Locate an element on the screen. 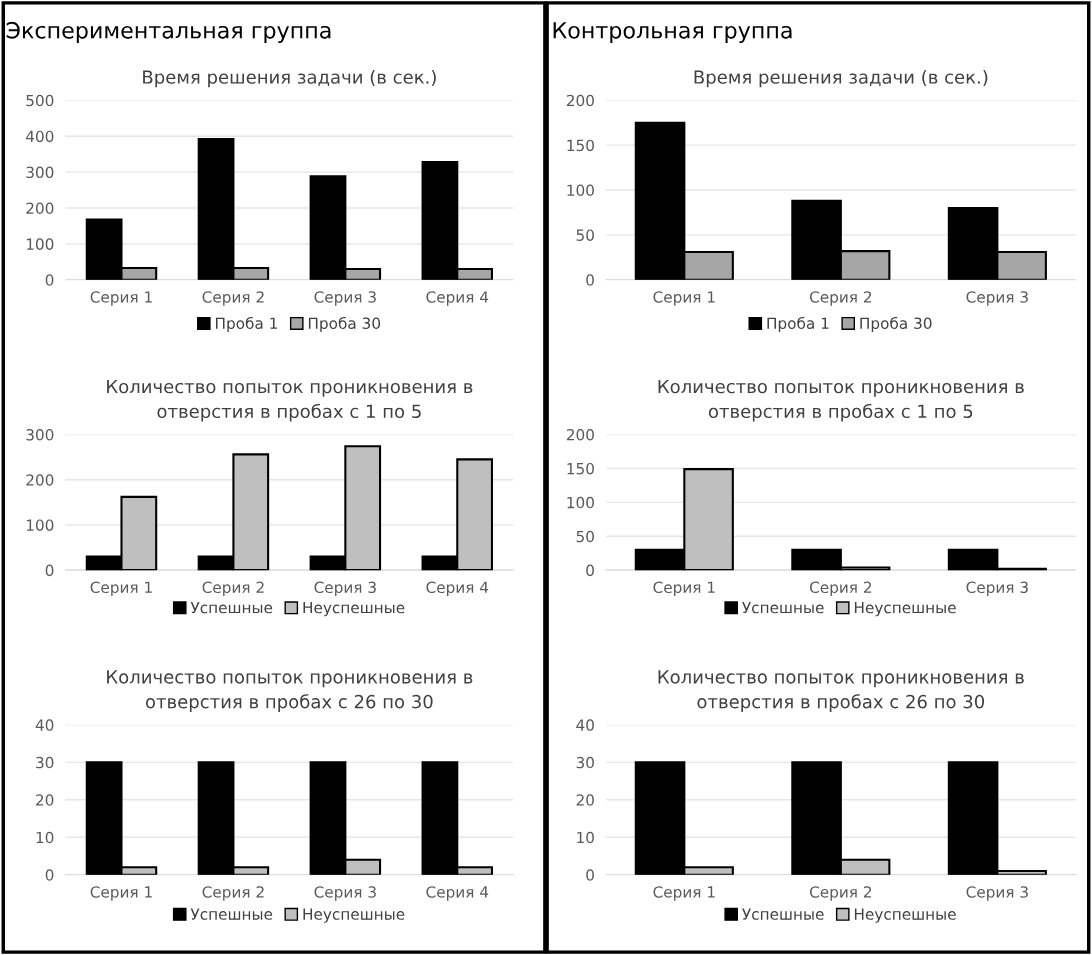 This screenshot has width=1092, height=955. y-tick-label: 500 is located at coordinates (40, 100).